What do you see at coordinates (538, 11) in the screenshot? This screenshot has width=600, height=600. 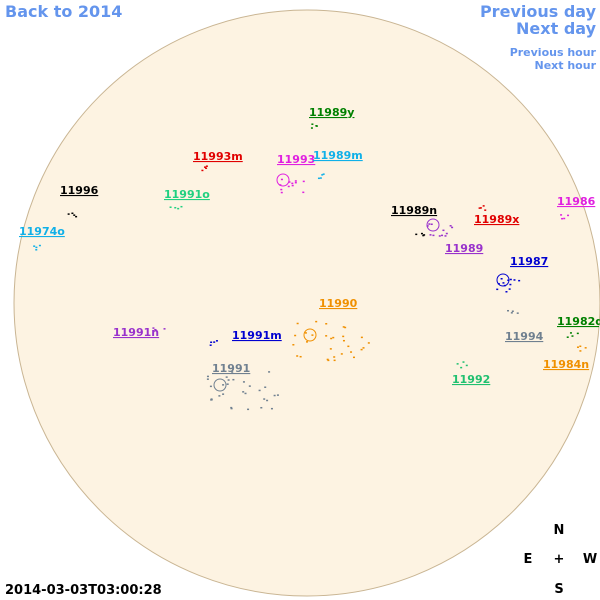 I see `previous-day-link: Previous day` at bounding box center [538, 11].